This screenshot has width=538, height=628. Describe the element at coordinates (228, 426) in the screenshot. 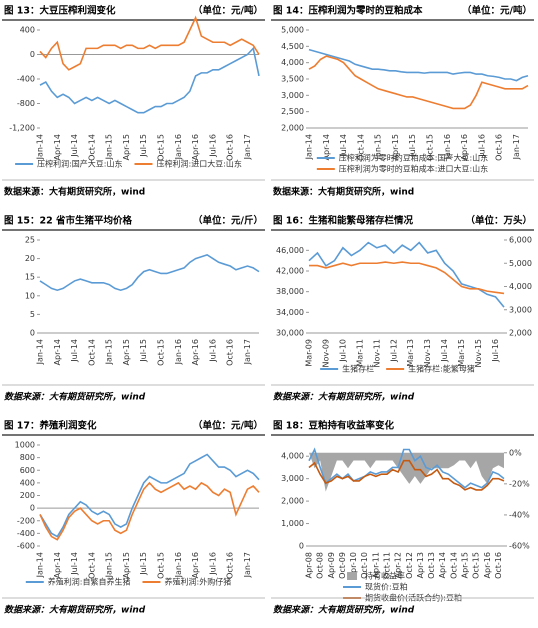

I see `panel-unit: （单位：元/吨）` at that location.